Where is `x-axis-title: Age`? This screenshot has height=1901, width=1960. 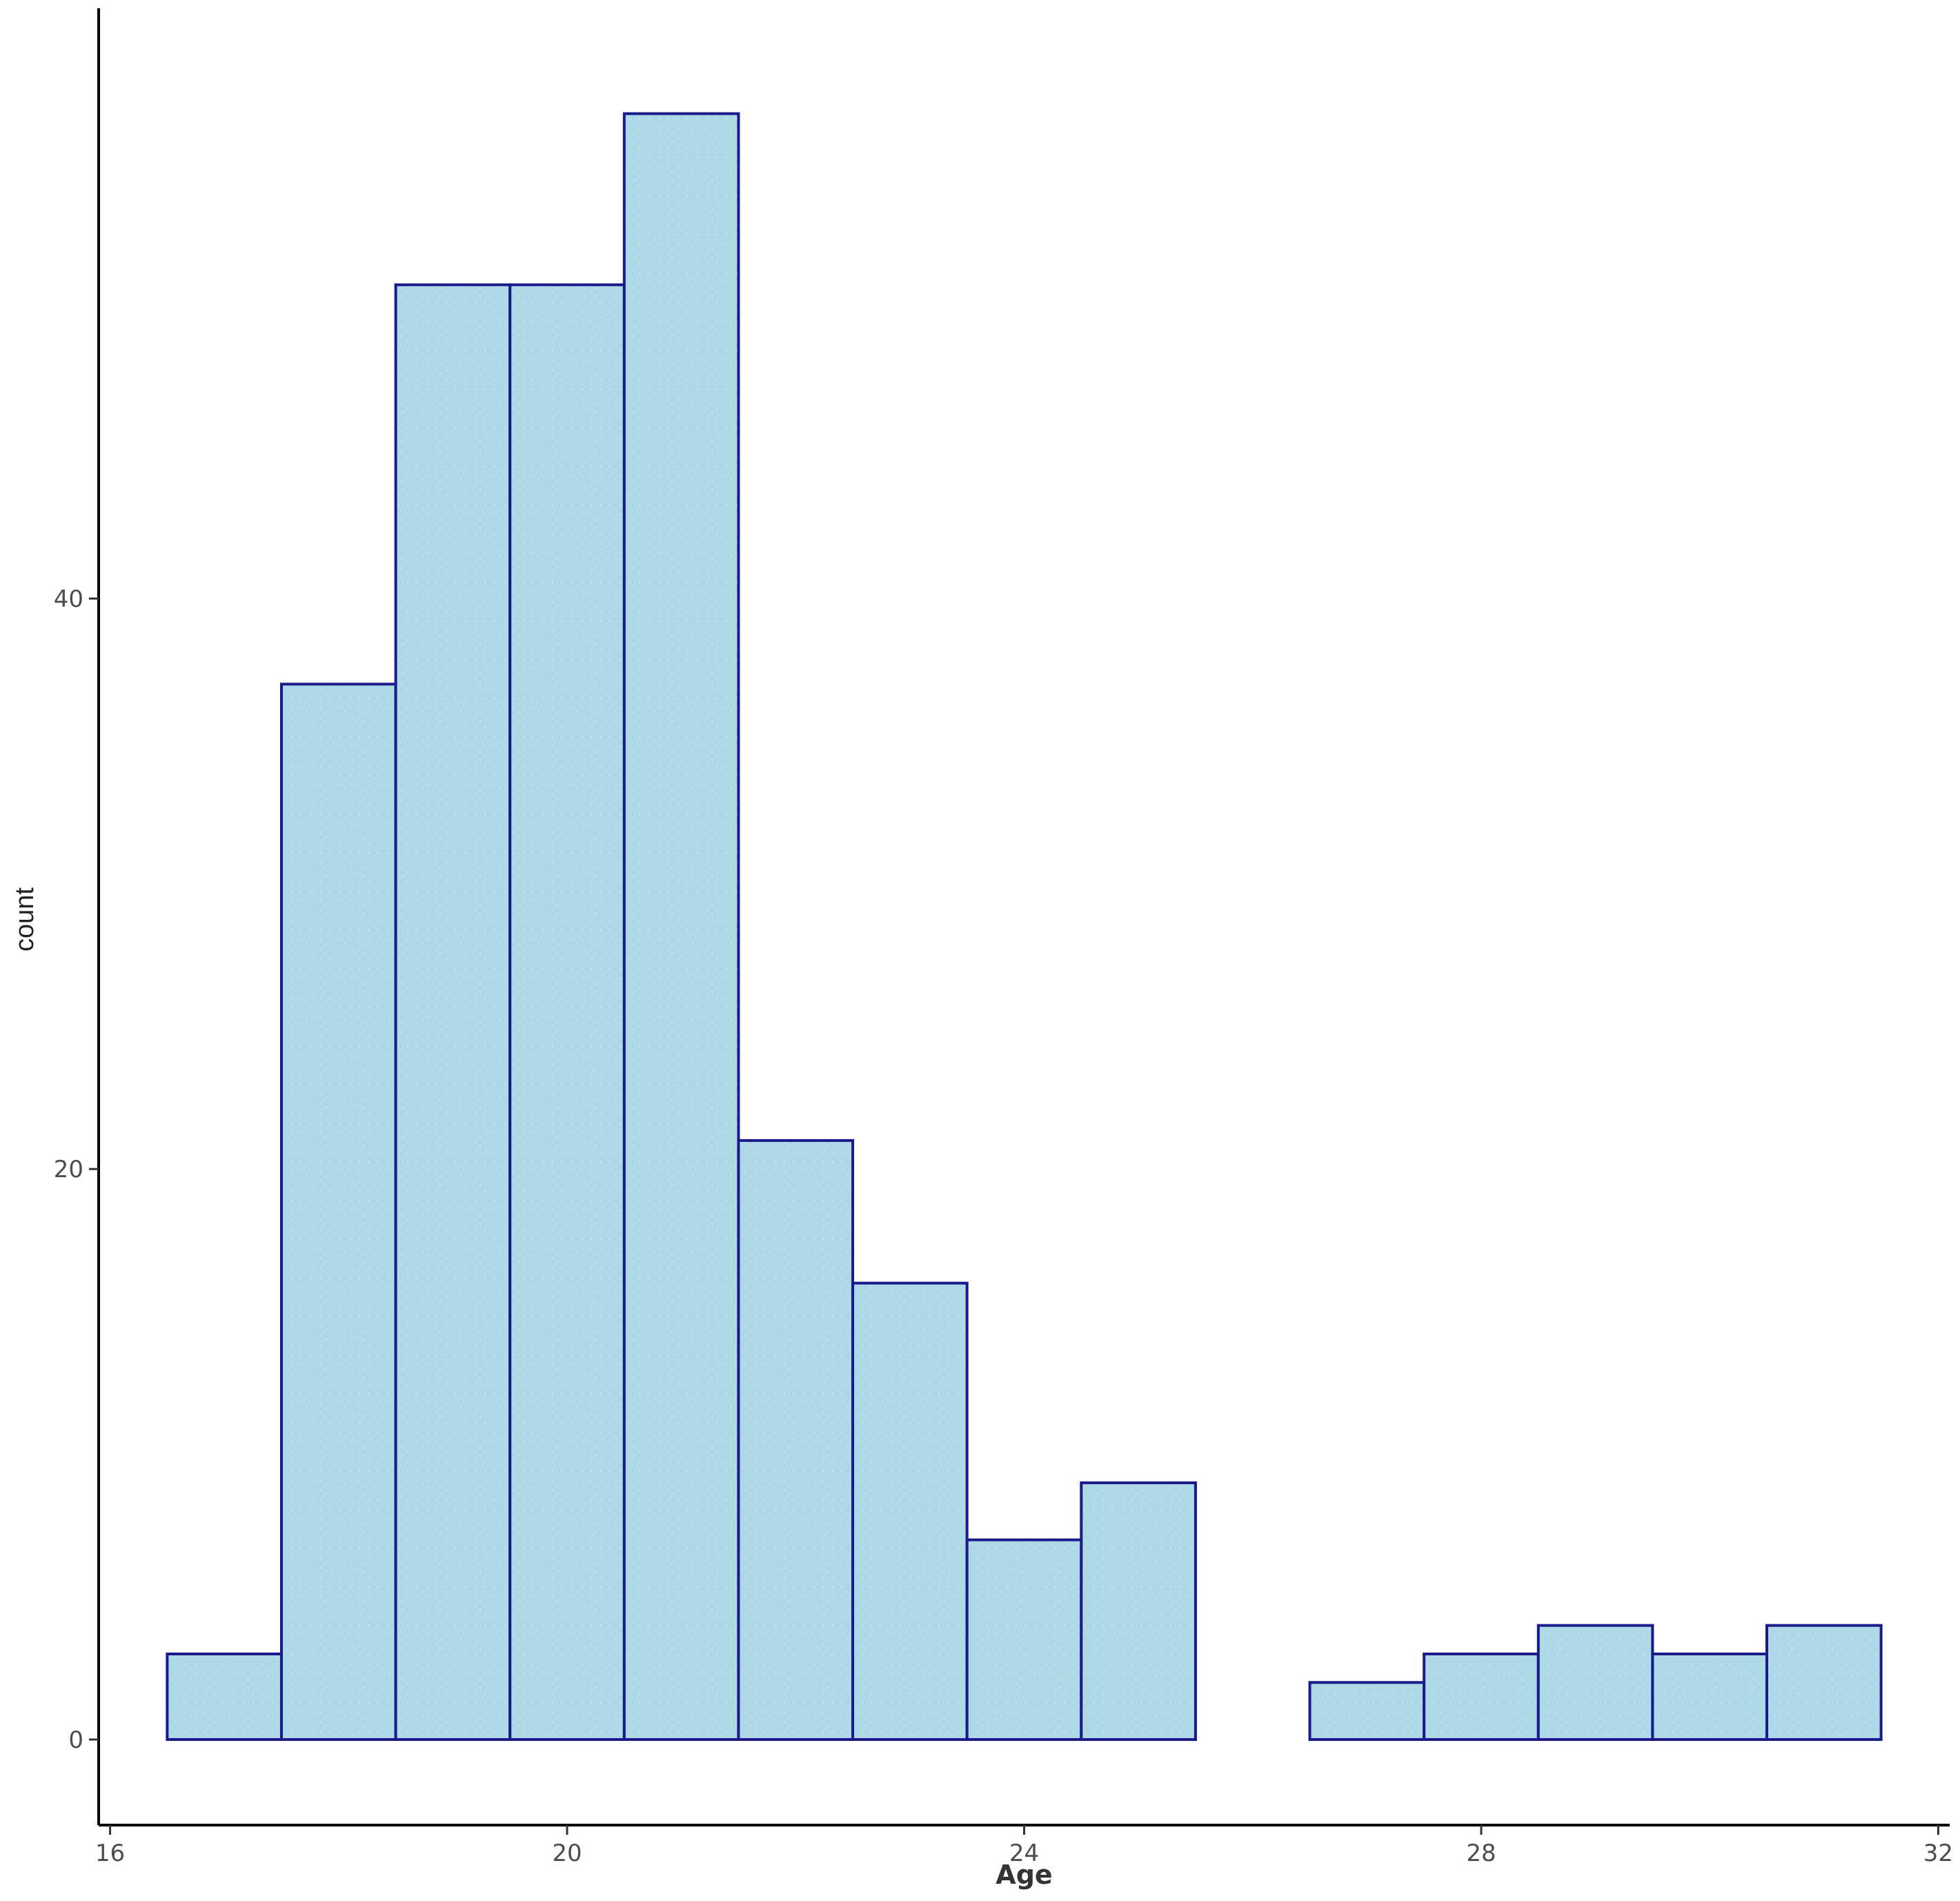 x-axis-title: Age is located at coordinates (1024, 1875).